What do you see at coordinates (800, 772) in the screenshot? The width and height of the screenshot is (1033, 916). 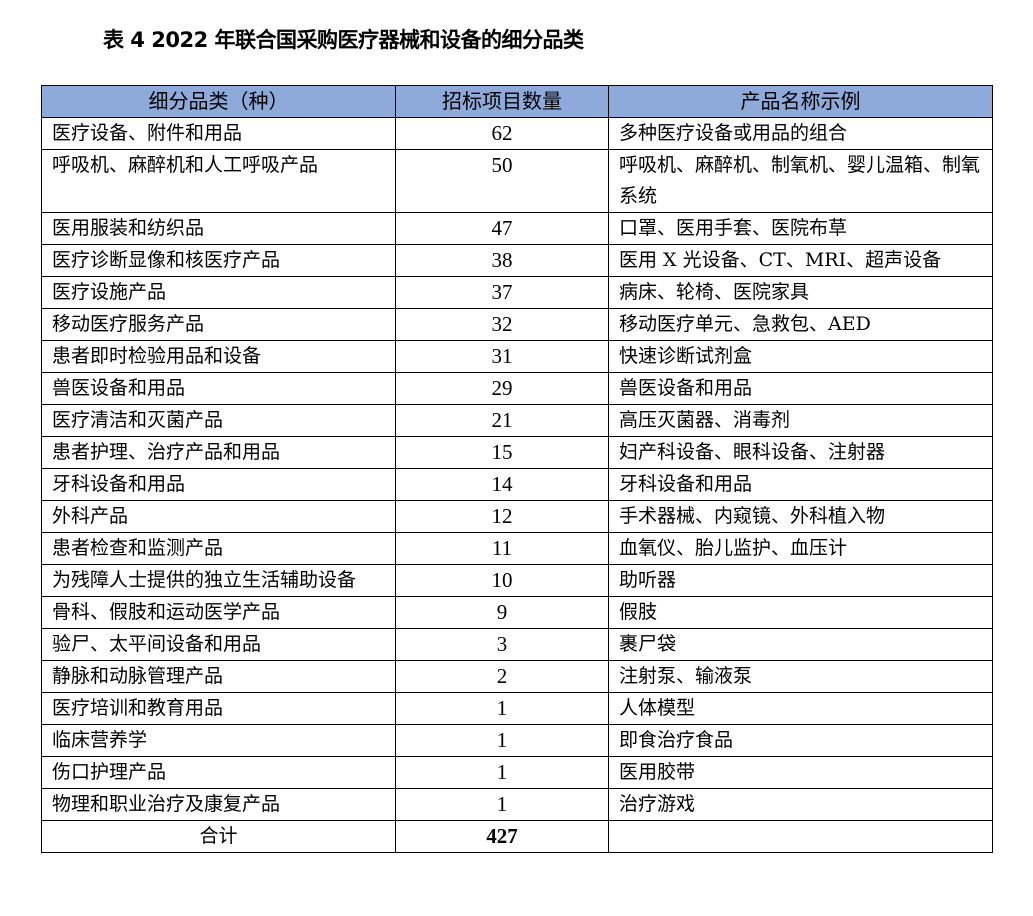 I see `cell-examples: 医用胶带` at bounding box center [800, 772].